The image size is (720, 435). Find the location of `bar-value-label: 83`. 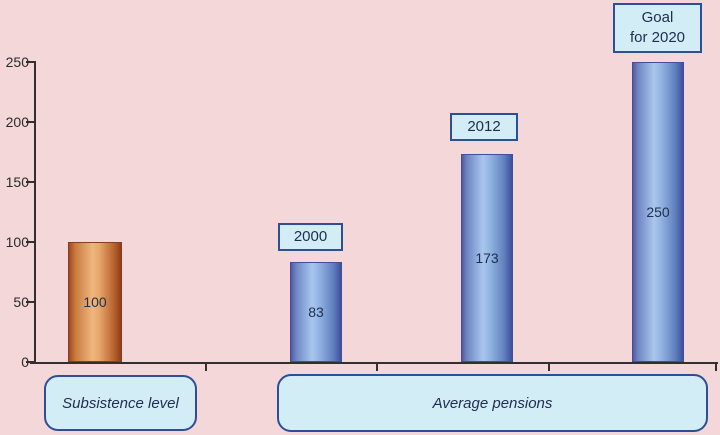

bar-value-label: 83 is located at coordinates (316, 312).